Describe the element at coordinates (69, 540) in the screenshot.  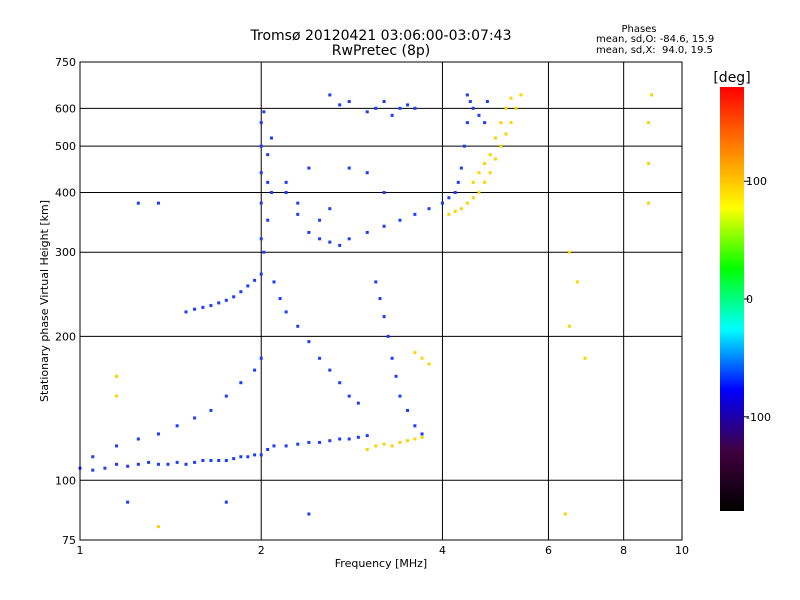
I see `y-tick-label: 75` at that location.